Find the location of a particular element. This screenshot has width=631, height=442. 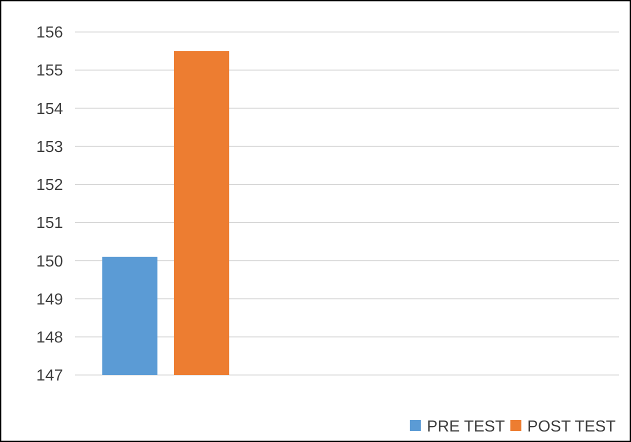

y-tick-label: 147 is located at coordinates (50, 376).